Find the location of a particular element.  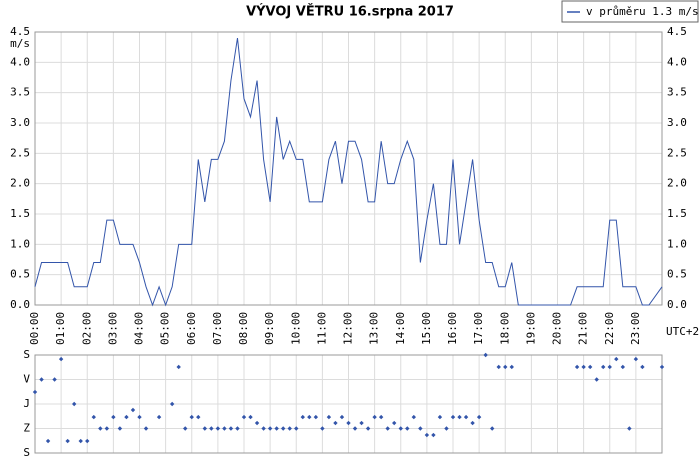

x-tick-label: 17:00 is located at coordinates (478, 328).